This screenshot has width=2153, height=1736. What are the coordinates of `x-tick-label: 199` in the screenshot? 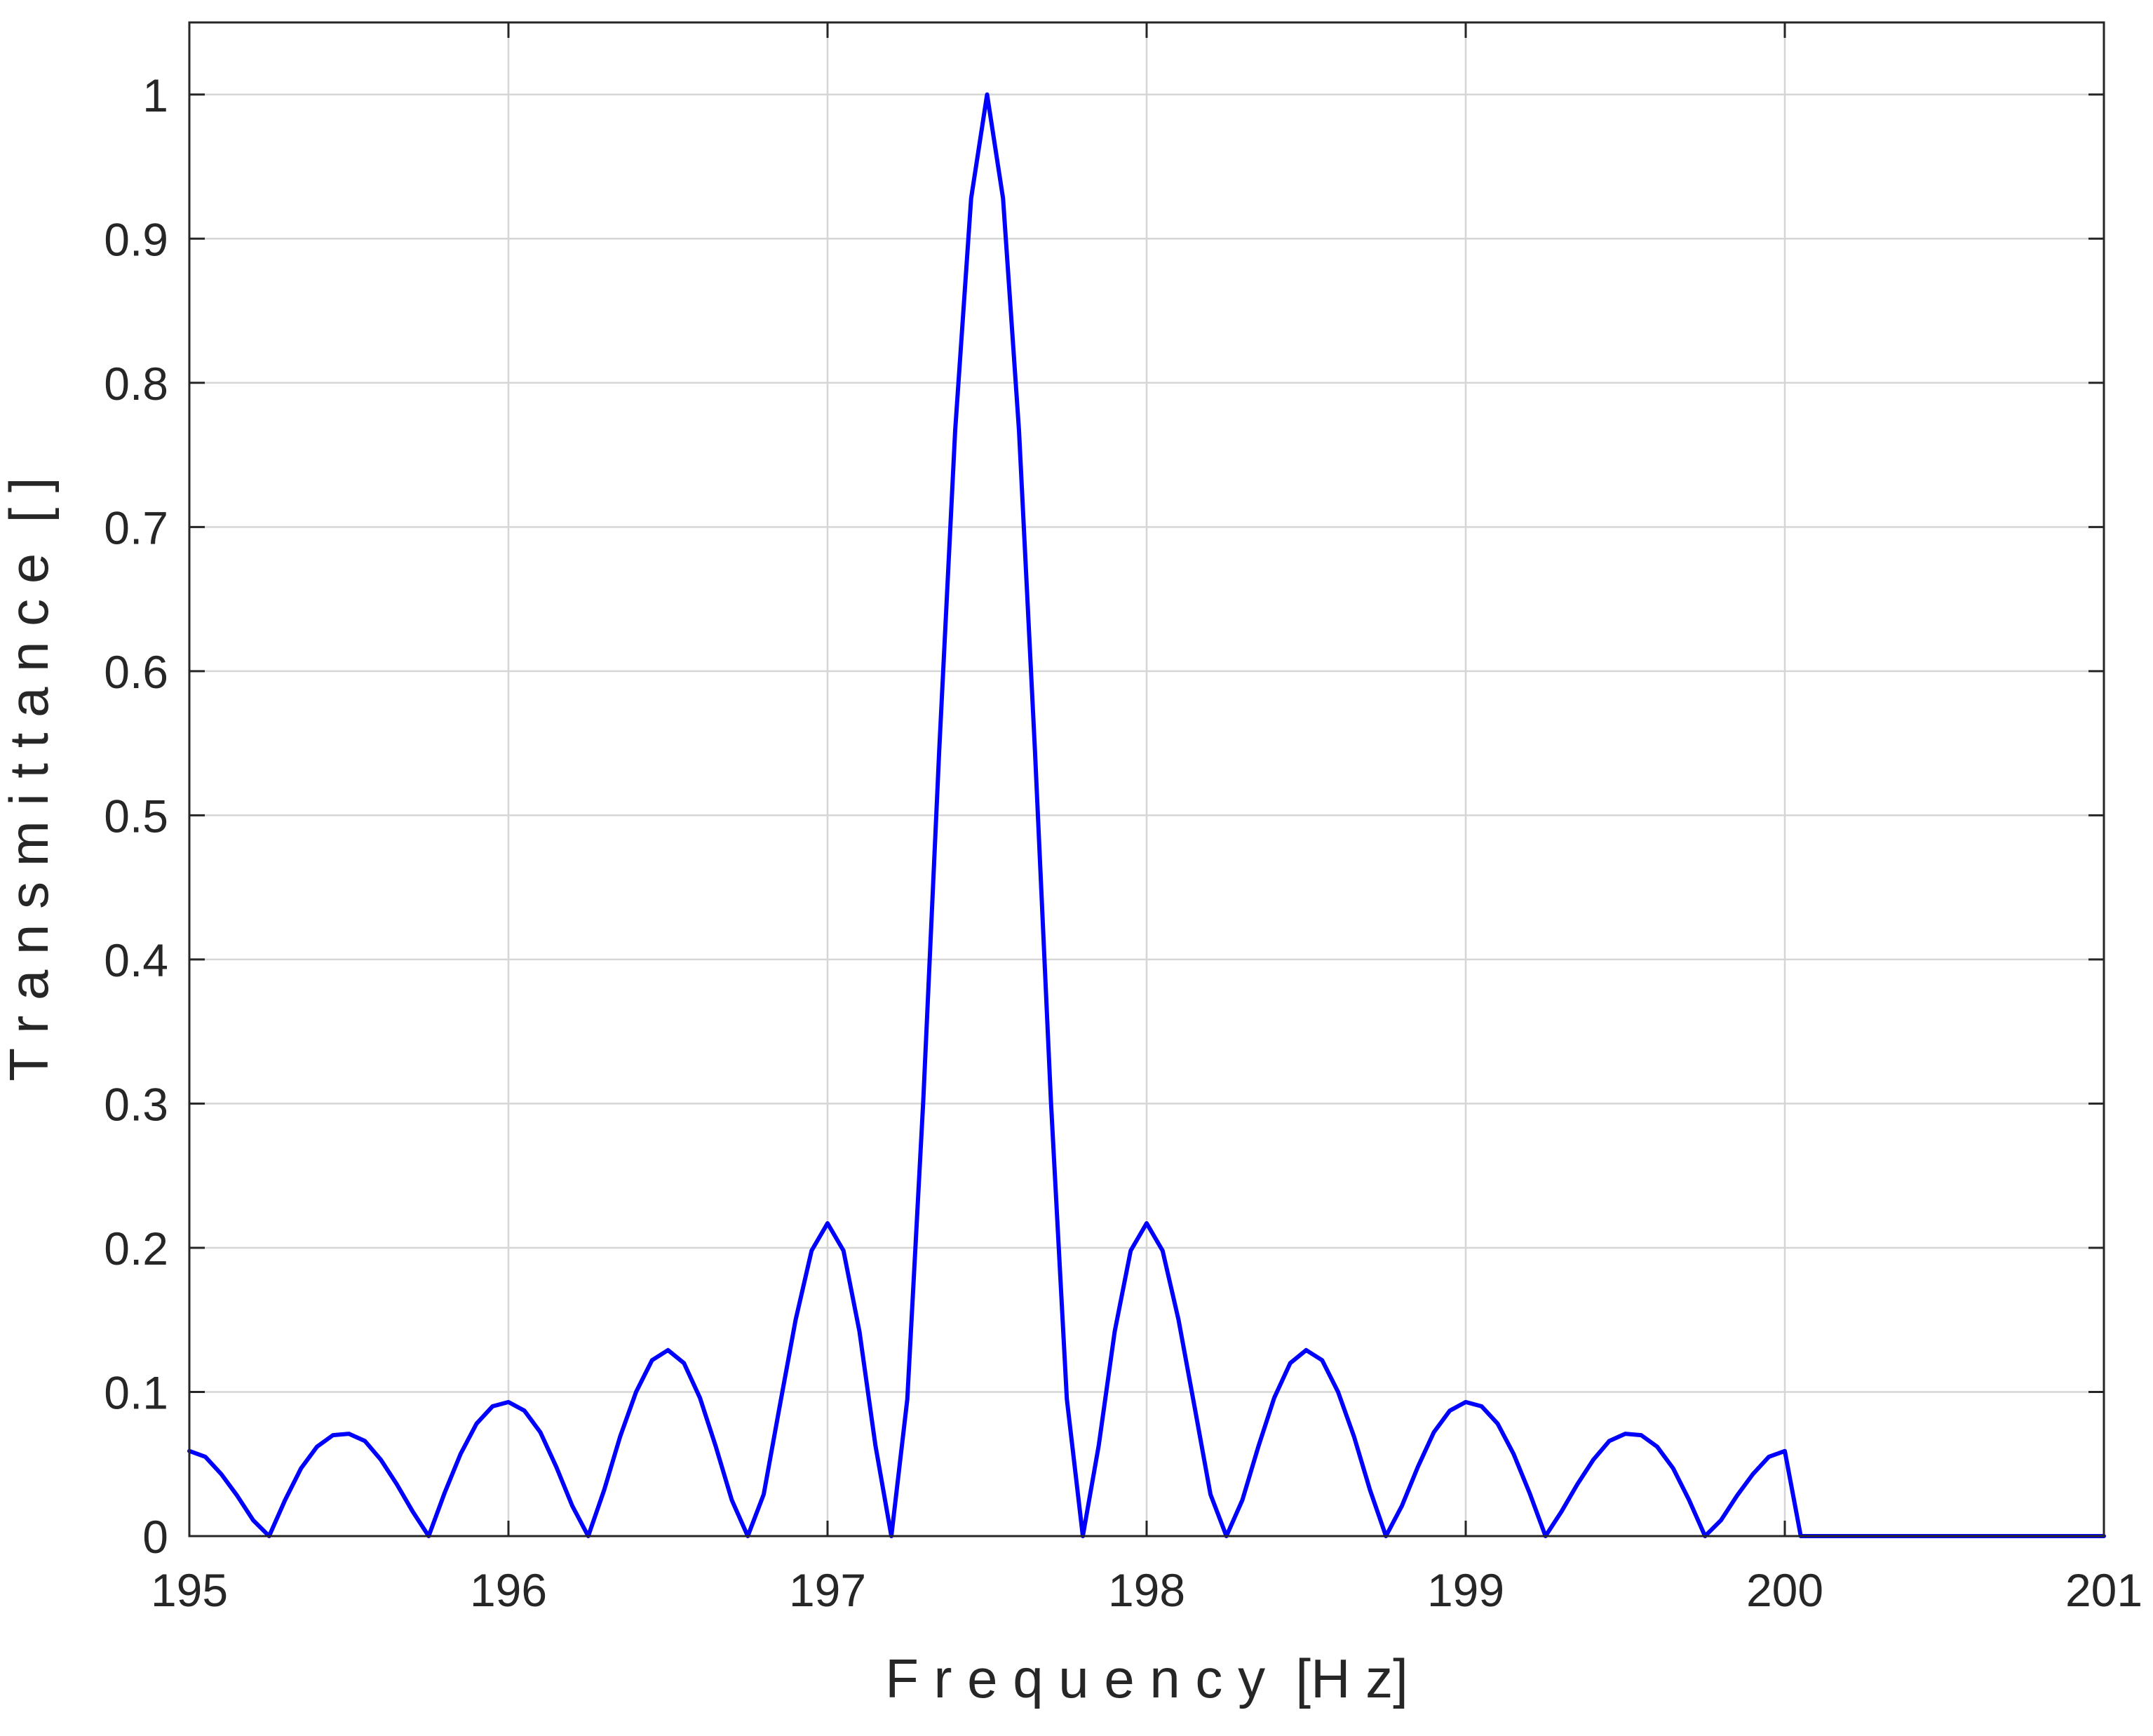 It's located at (1466, 1590).